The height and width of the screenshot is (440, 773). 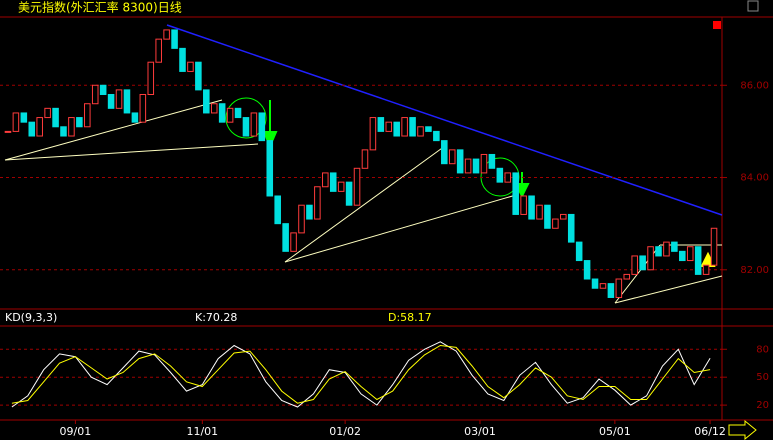 What do you see at coordinates (270, 124) in the screenshot?
I see `arrow` at bounding box center [270, 124].